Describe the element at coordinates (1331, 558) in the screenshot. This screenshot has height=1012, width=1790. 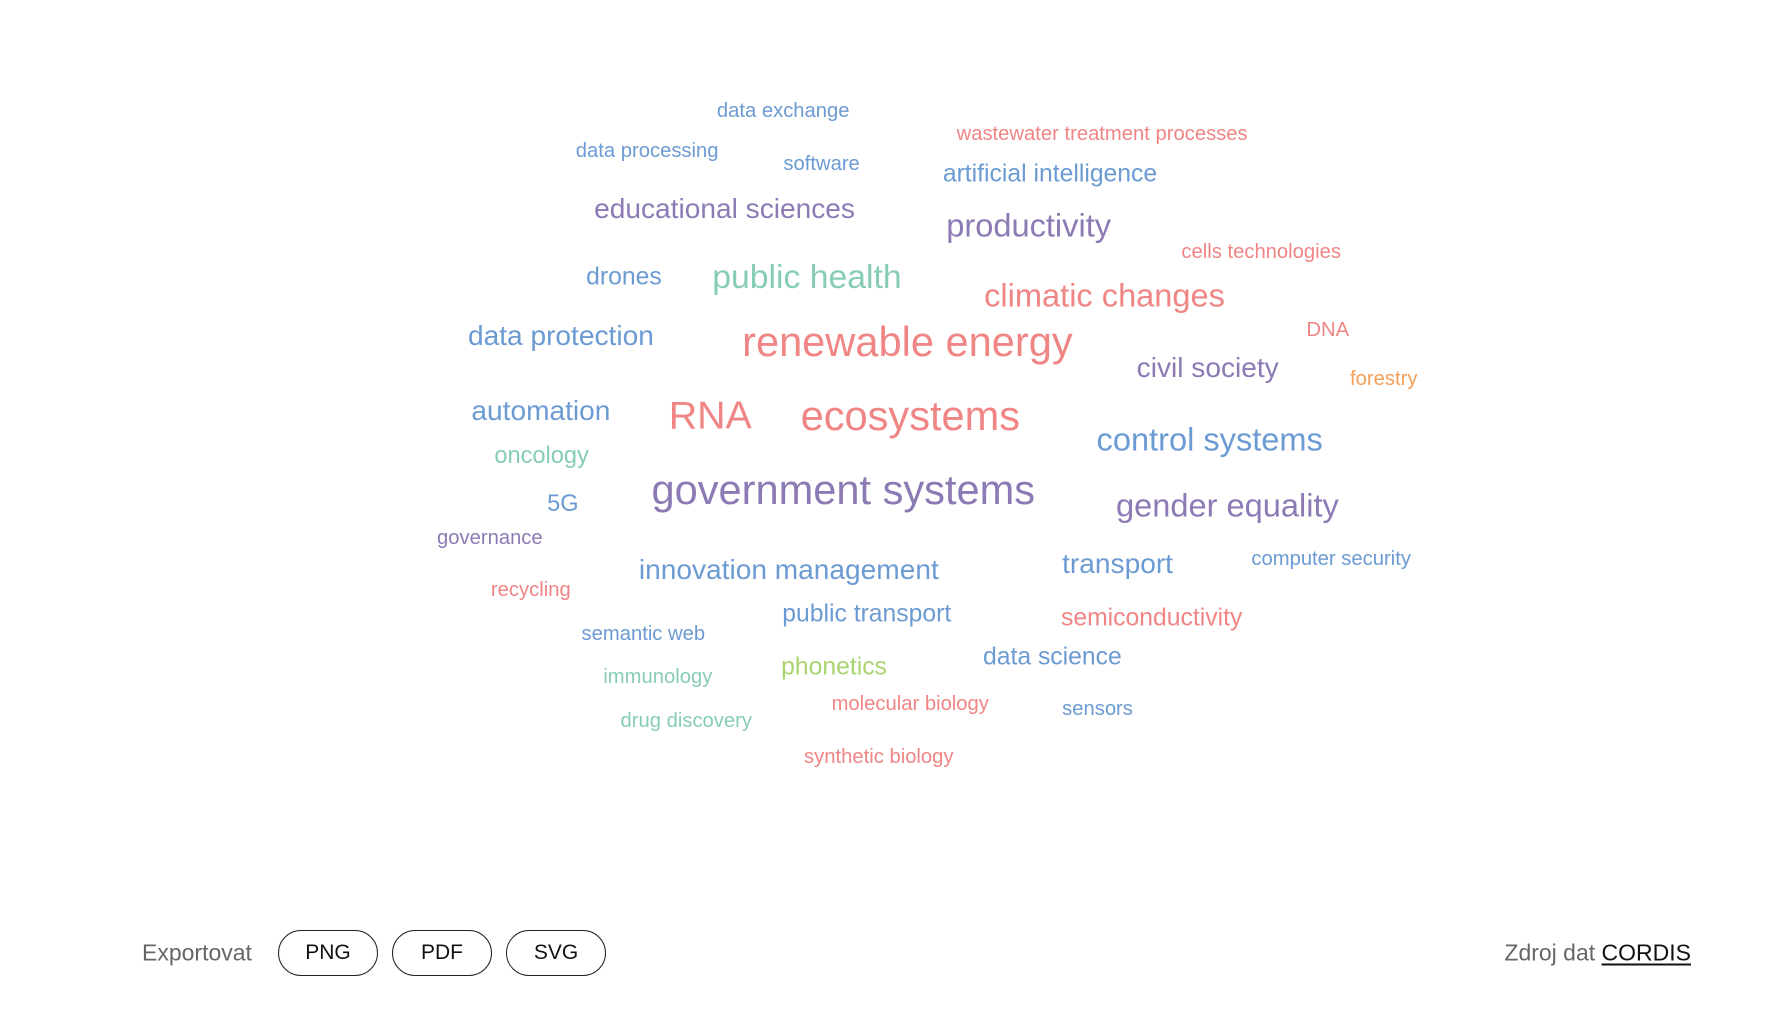
I see `word-computer-security: computer security` at that location.